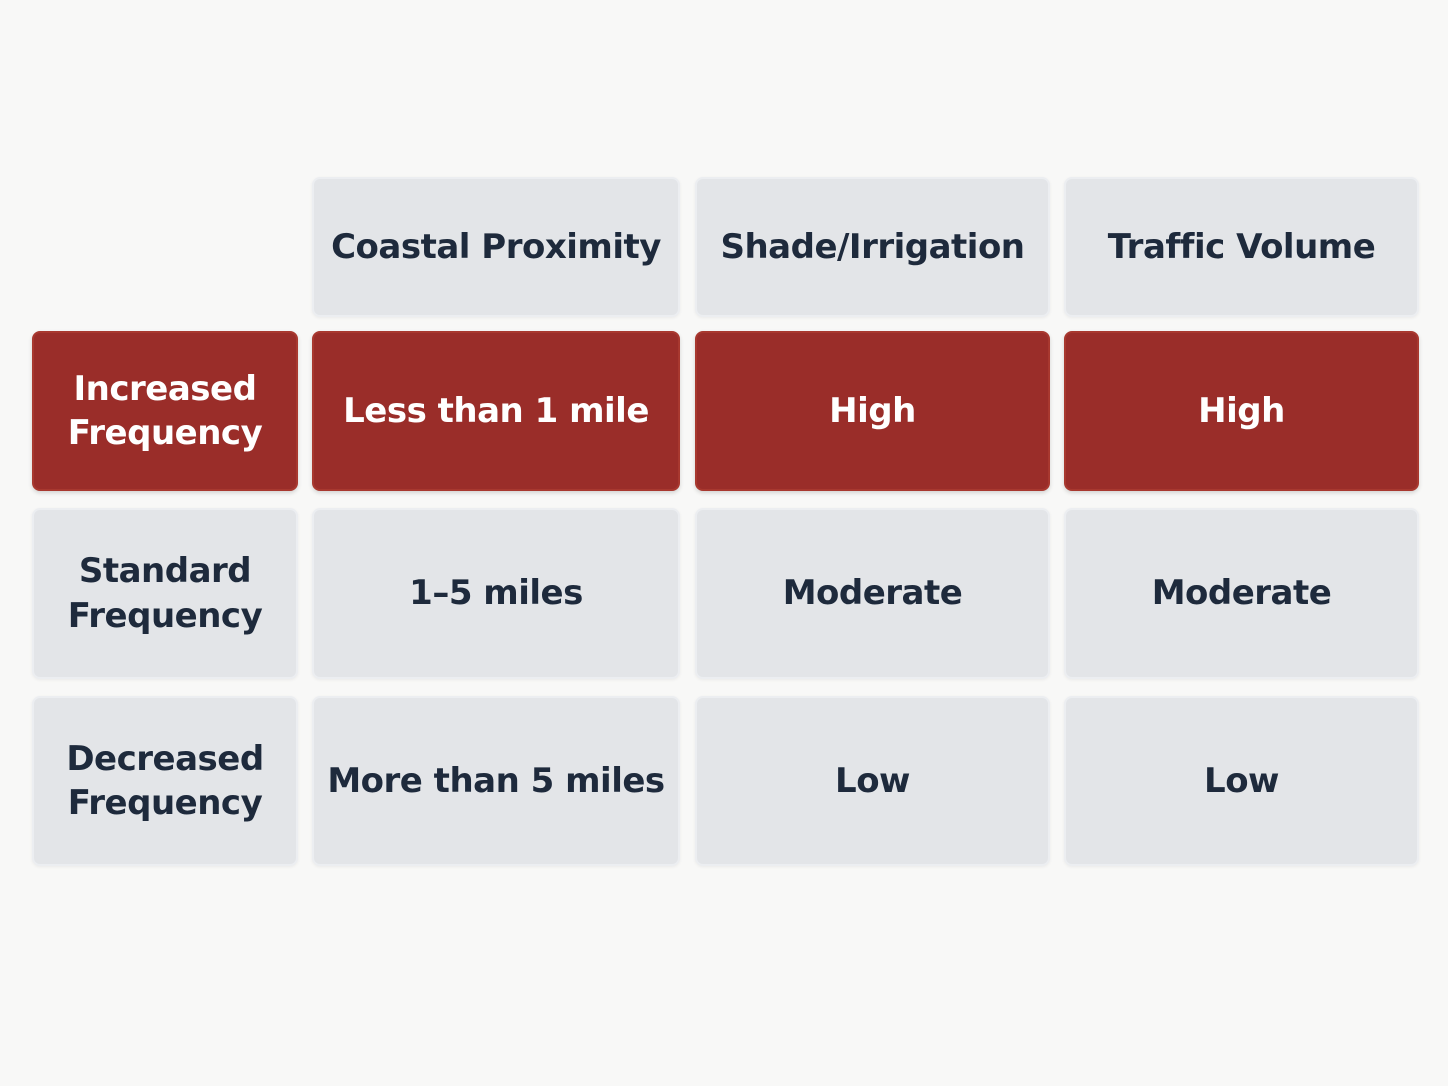 The width and height of the screenshot is (1448, 1086). I want to click on row-label: Increased Frequency, so click(165, 411).